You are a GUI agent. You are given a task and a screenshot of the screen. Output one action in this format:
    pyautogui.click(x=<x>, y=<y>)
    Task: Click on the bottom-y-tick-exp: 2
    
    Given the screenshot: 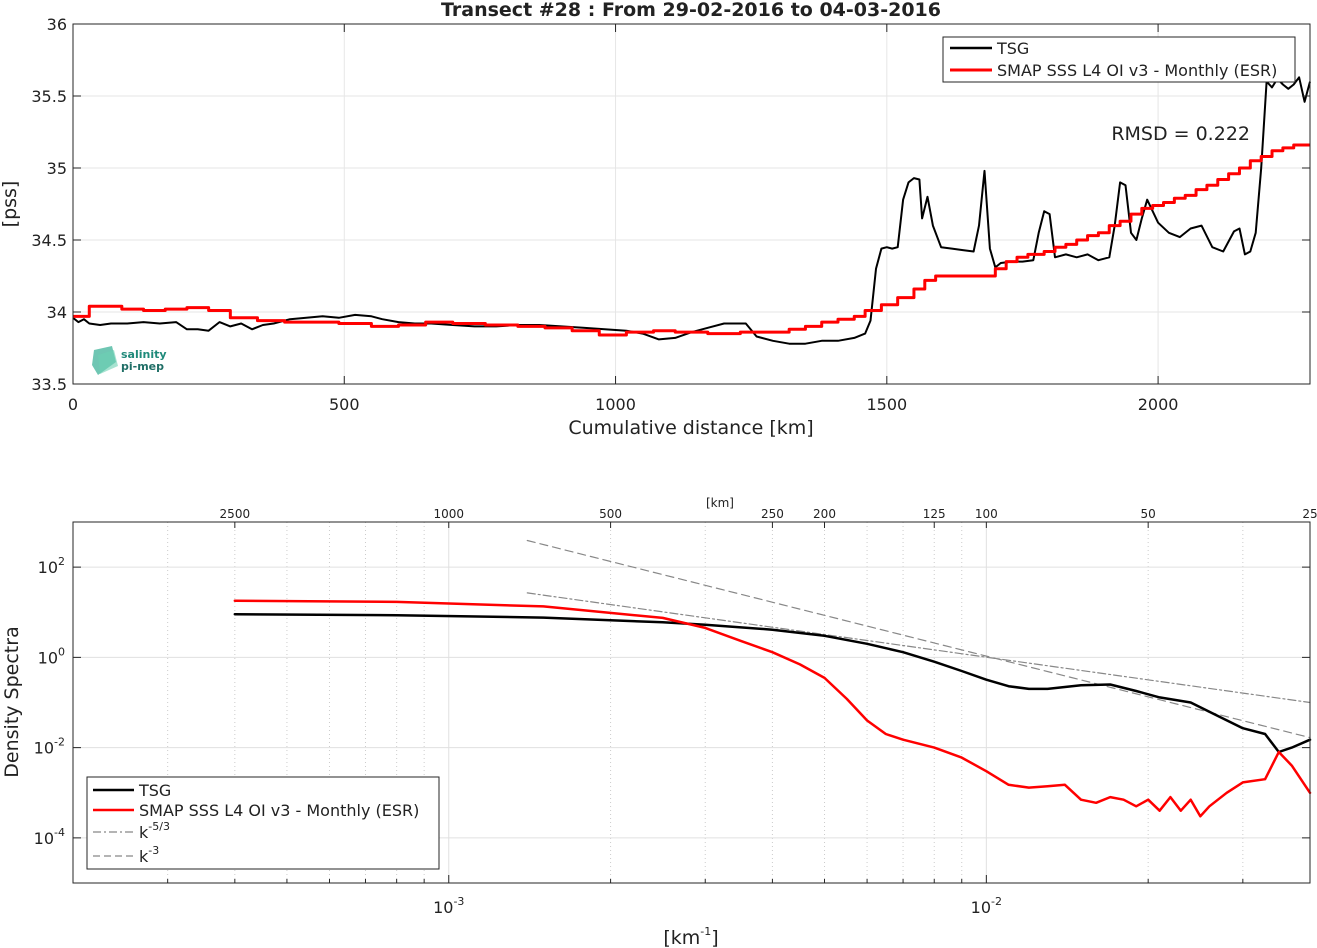 What is the action you would take?
    pyautogui.click(x=61, y=561)
    